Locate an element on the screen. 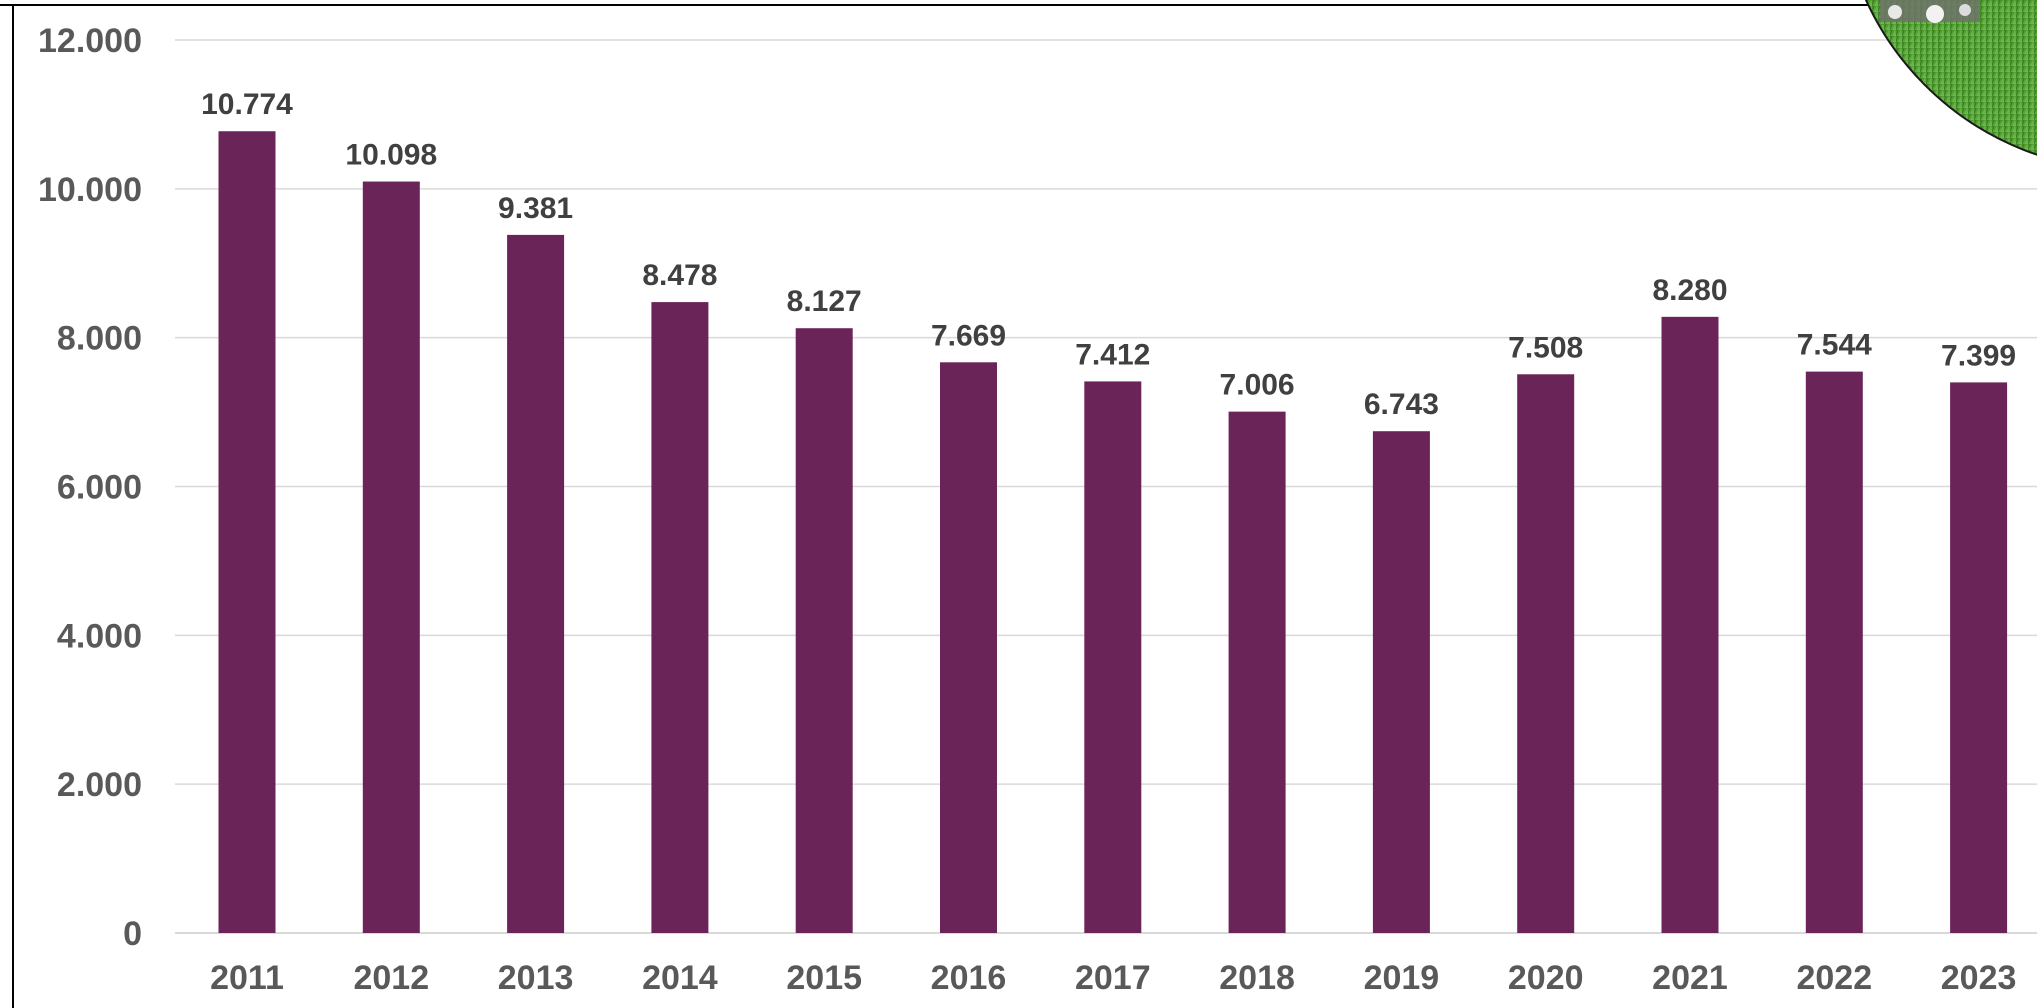 Image resolution: width=2037 pixels, height=1008 pixels. y-tick-label: 8.000 is located at coordinates (99, 339).